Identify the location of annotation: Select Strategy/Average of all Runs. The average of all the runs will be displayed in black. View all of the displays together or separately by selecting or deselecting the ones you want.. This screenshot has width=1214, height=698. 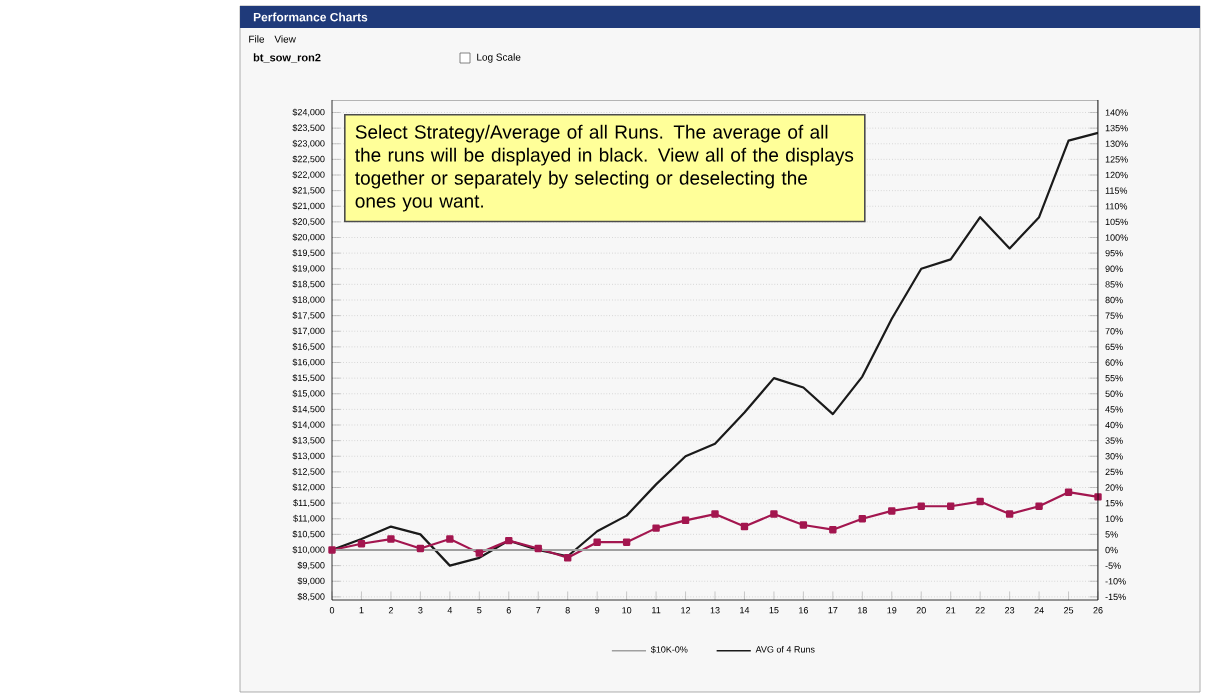
(604, 168).